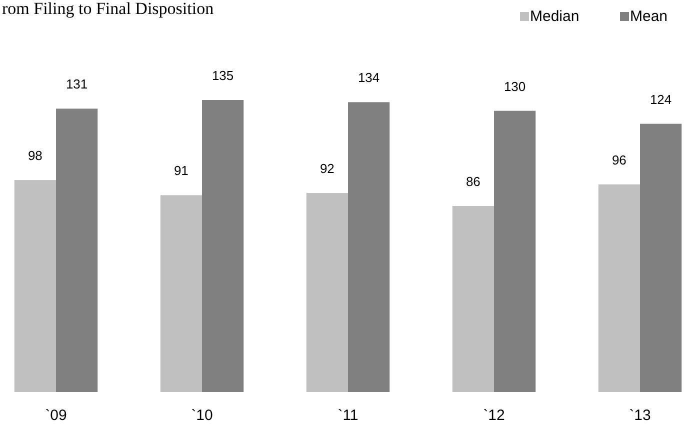  What do you see at coordinates (494, 415) in the screenshot?
I see `x-tick-label: `12` at bounding box center [494, 415].